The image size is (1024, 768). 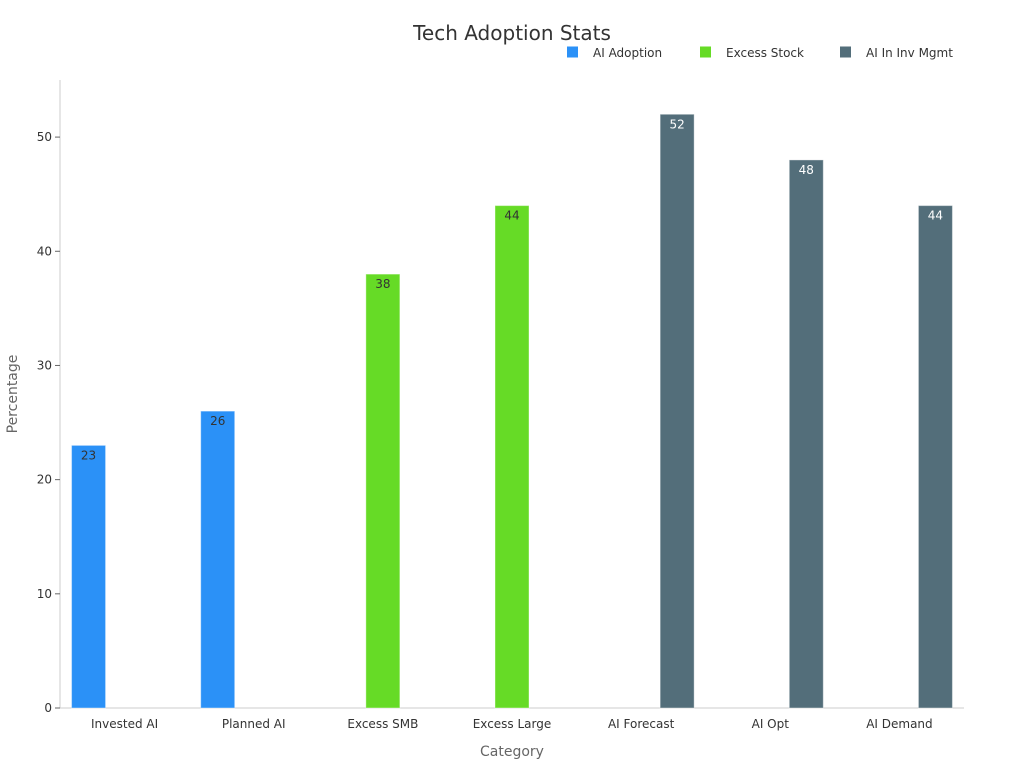 What do you see at coordinates (48, 708) in the screenshot?
I see `y-tick-label: 0` at bounding box center [48, 708].